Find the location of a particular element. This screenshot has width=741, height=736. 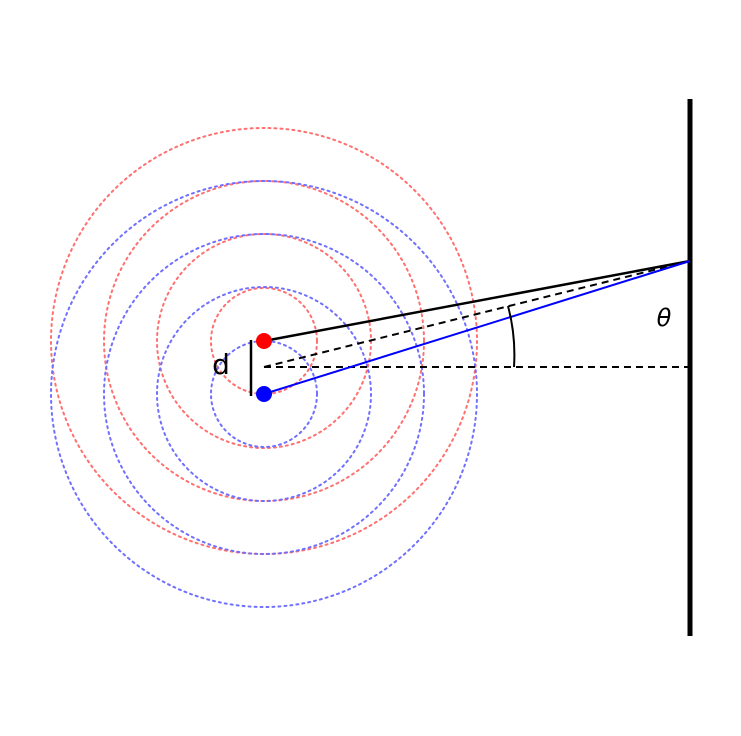

separation-label: d is located at coordinates (221, 364).